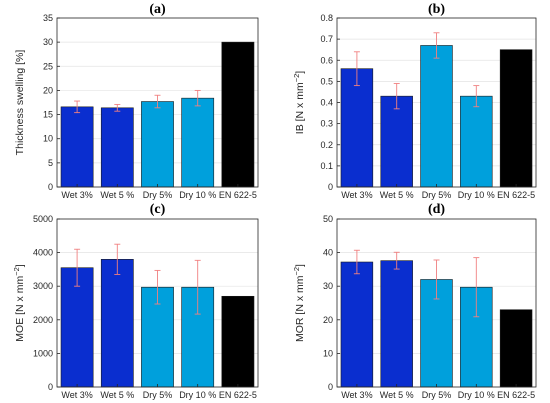 This screenshot has height=403, width=550. What do you see at coordinates (50, 163) in the screenshot?
I see `y-tick-label: 5` at bounding box center [50, 163].